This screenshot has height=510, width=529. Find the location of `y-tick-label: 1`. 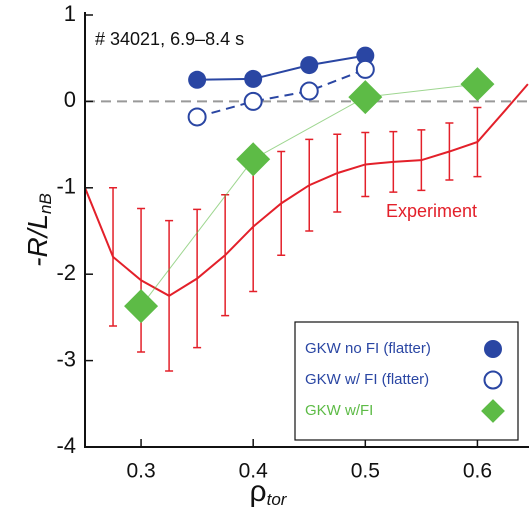

y-tick-label: 1 is located at coordinates (70, 13).